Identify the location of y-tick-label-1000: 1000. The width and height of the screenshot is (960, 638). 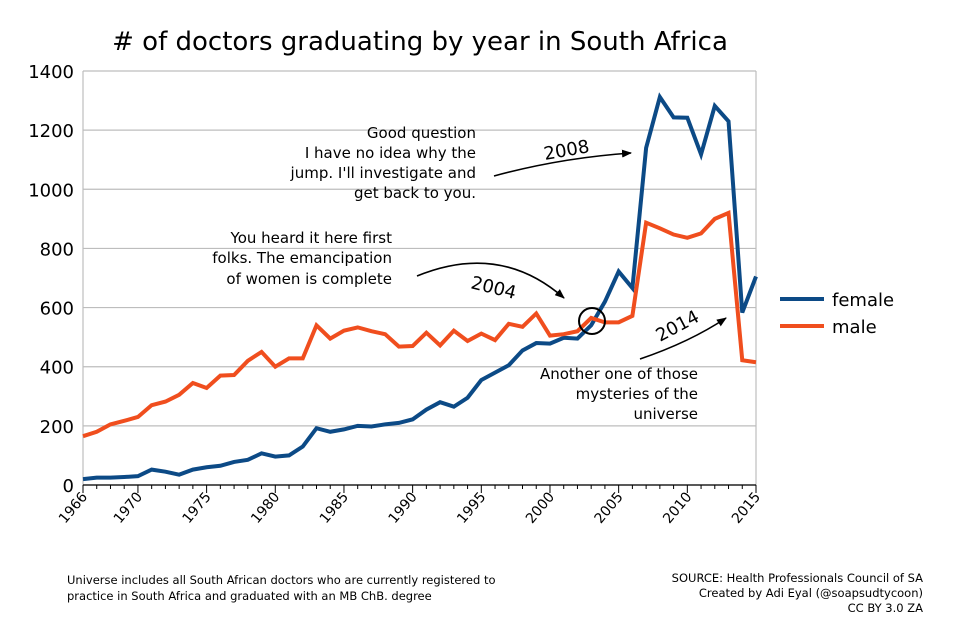
(51, 190).